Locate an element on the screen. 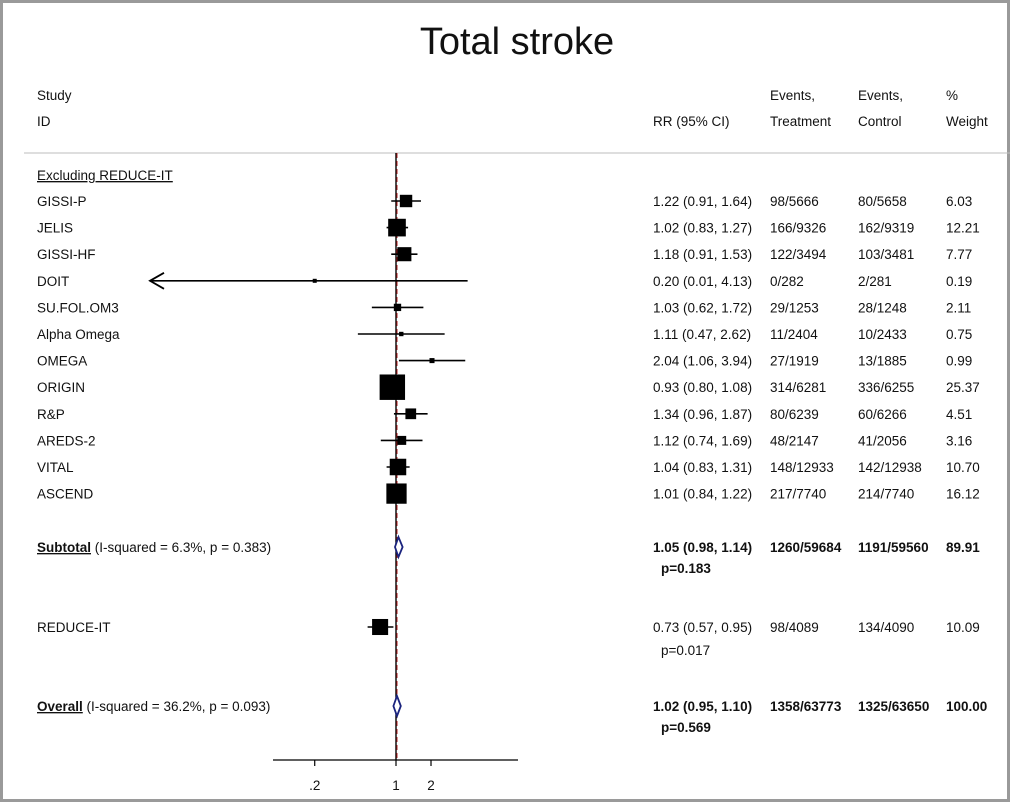 This screenshot has height=808, width=1016. events-control: 336/6255 is located at coordinates (886, 387).